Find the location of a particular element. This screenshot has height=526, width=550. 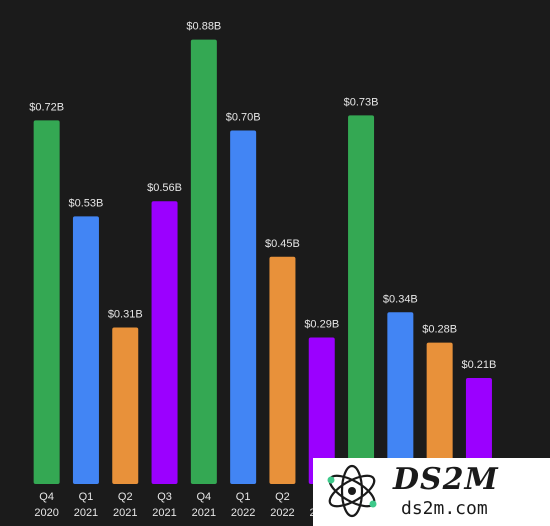

bar-value-label: $0.34B is located at coordinates (400, 299).